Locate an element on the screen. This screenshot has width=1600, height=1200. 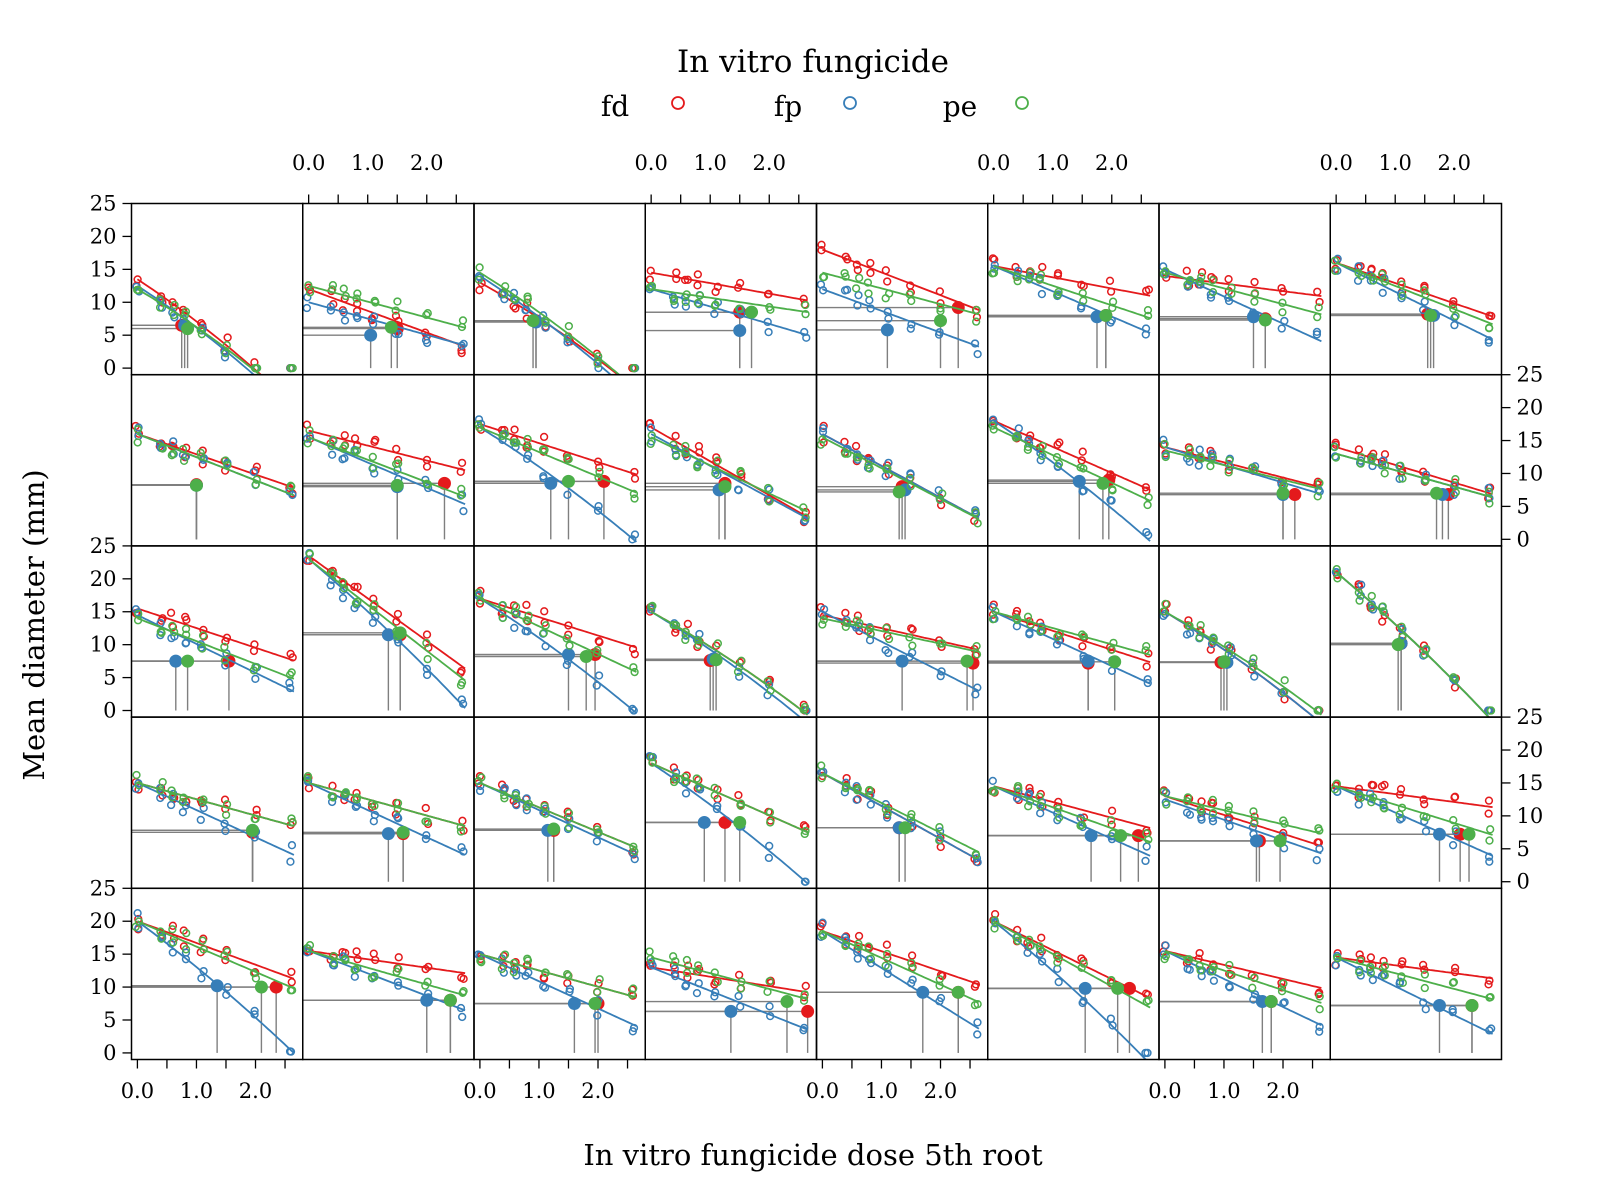
x-tick-label: 0.0 is located at coordinates (1335, 163).